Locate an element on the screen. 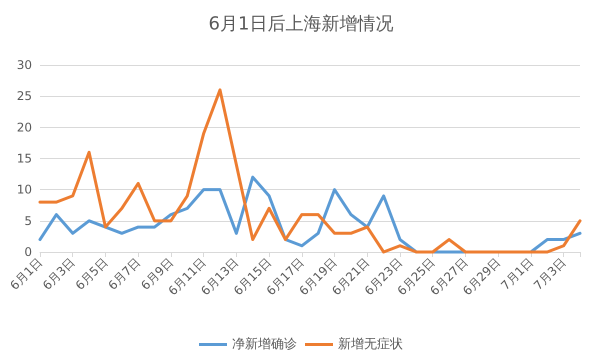 The image size is (602, 362). y-tick-label: 20 is located at coordinates (24, 127).